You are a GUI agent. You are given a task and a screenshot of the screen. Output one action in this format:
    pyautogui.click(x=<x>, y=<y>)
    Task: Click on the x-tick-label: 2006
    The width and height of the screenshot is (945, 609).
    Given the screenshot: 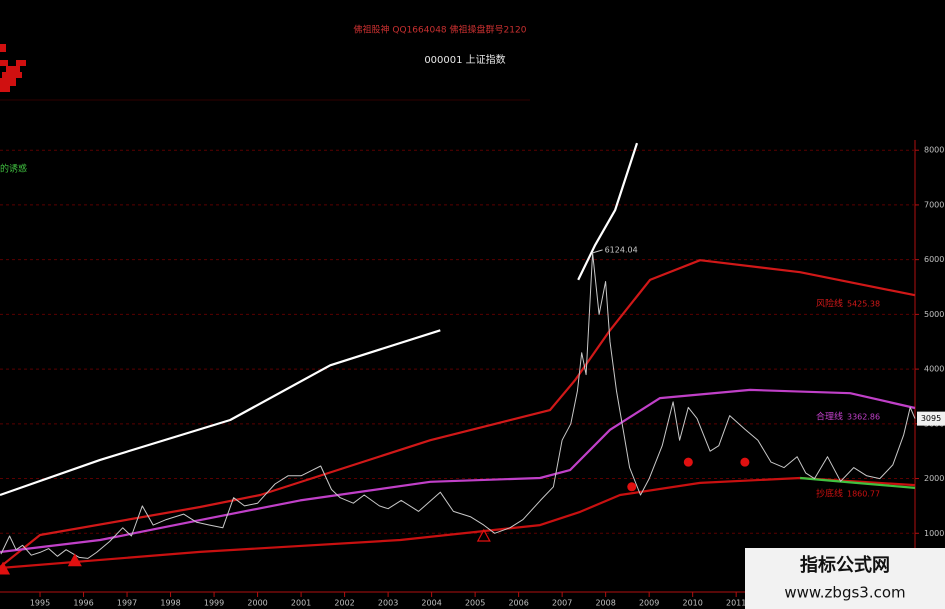 What is the action you would take?
    pyautogui.click(x=518, y=603)
    